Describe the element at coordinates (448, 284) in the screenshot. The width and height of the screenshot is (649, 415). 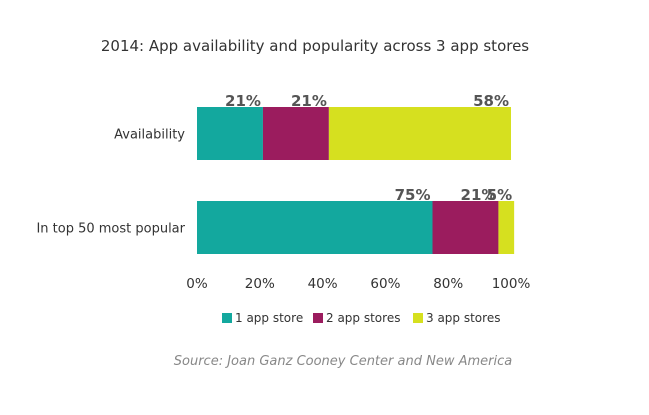
I see `x-tick-label: 80%` at that location.